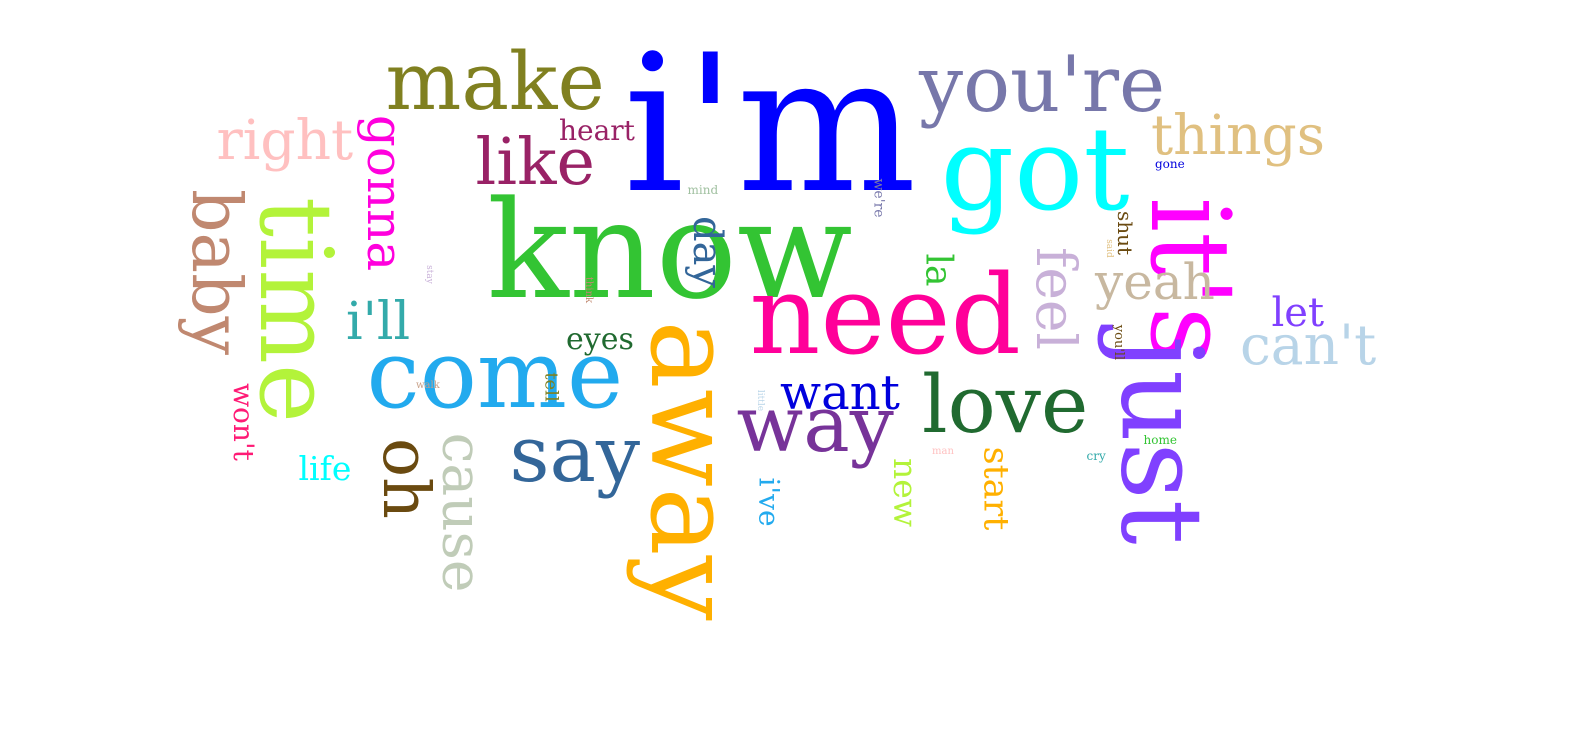  I want to click on word-way: way, so click(815, 425).